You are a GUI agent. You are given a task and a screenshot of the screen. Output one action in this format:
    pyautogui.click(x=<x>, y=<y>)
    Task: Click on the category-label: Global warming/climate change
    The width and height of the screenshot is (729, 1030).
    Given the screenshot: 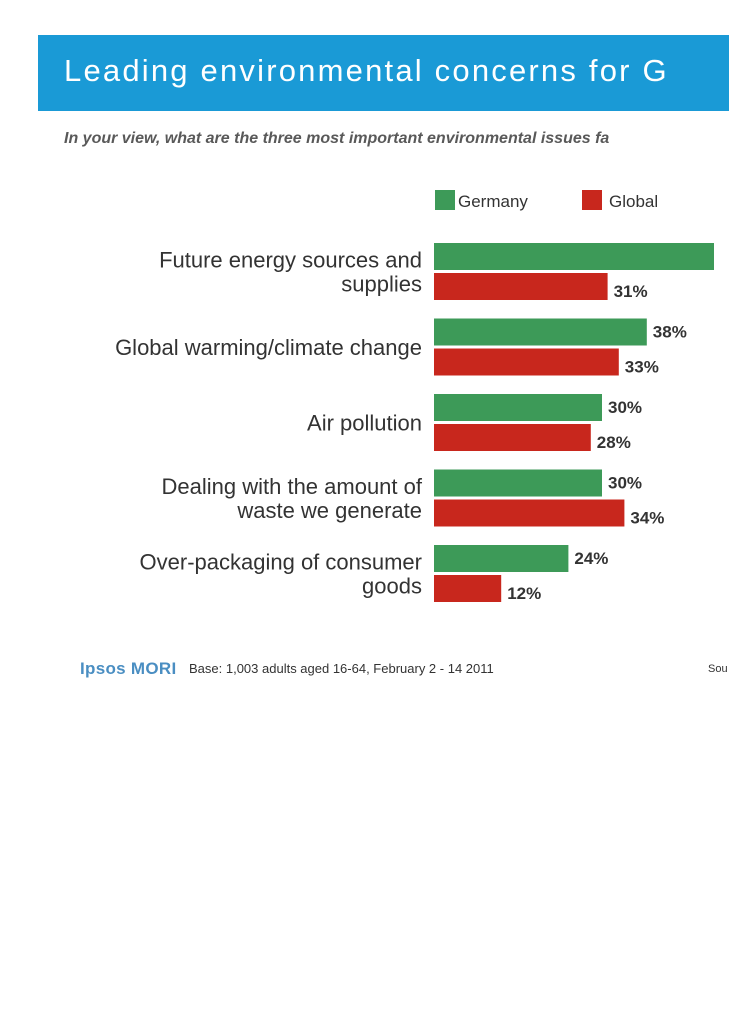 What is the action you would take?
    pyautogui.click(x=268, y=347)
    